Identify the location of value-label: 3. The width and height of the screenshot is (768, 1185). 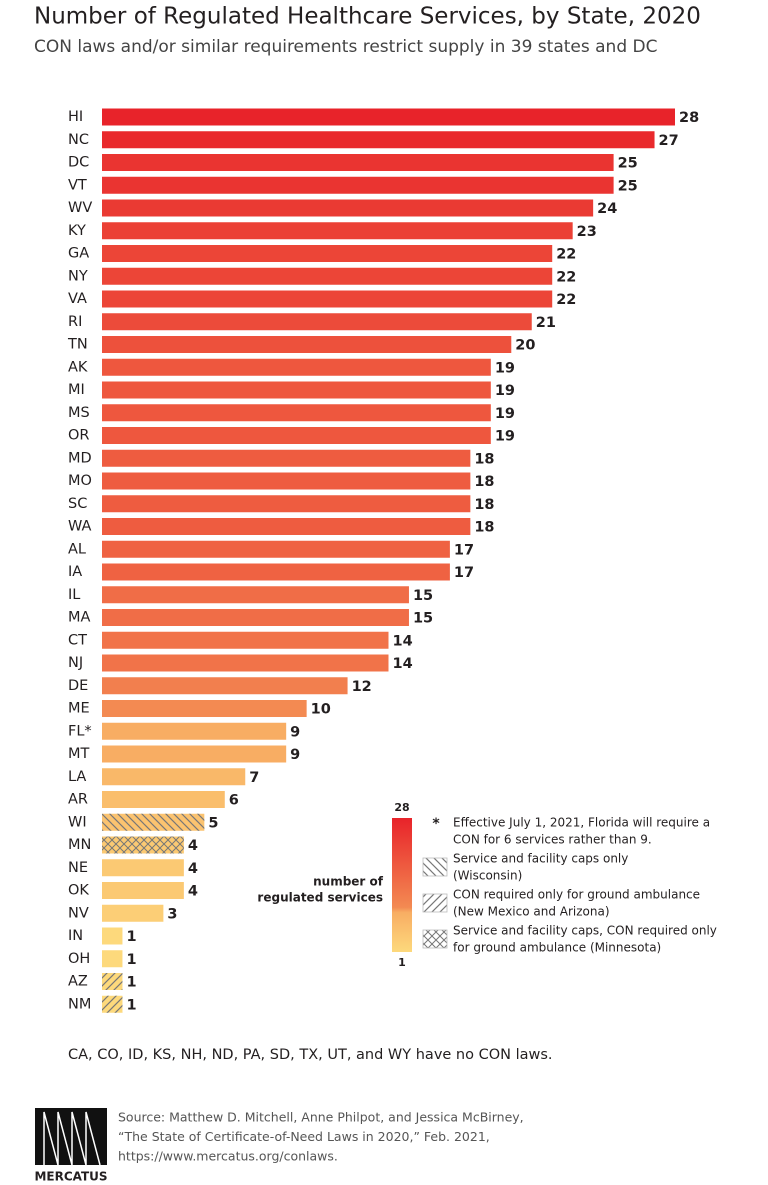
(172, 914).